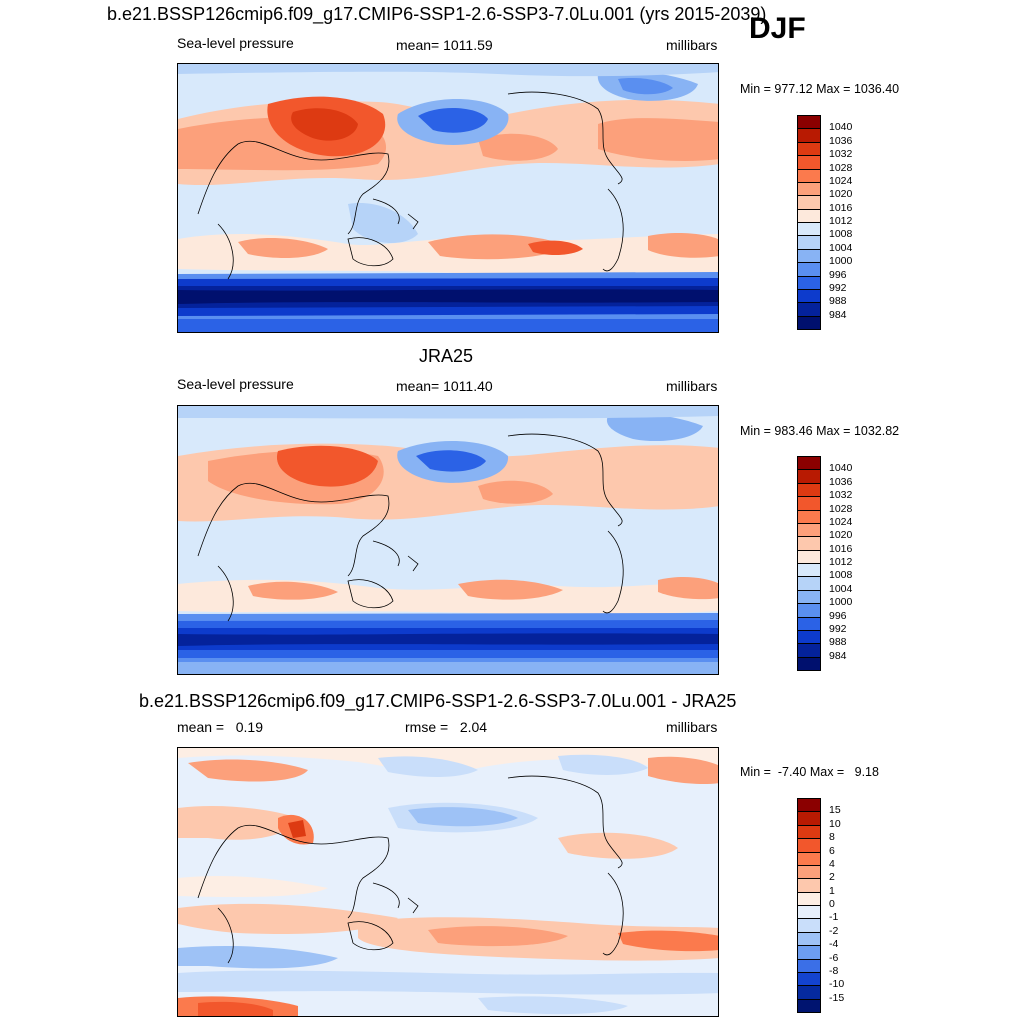  I want to click on colorbar-tick-label: 10, so click(835, 823).